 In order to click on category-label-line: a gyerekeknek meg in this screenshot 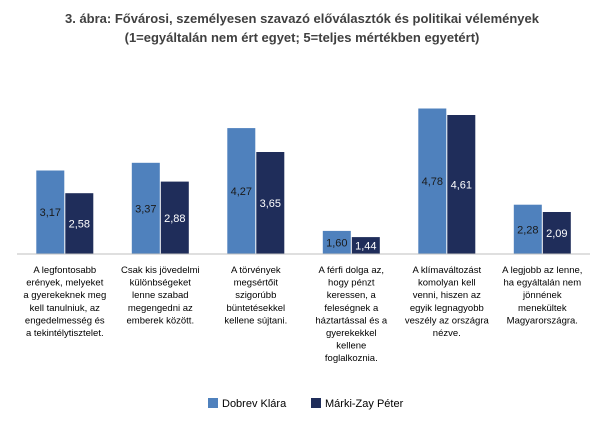, I will do `click(64, 295)`.